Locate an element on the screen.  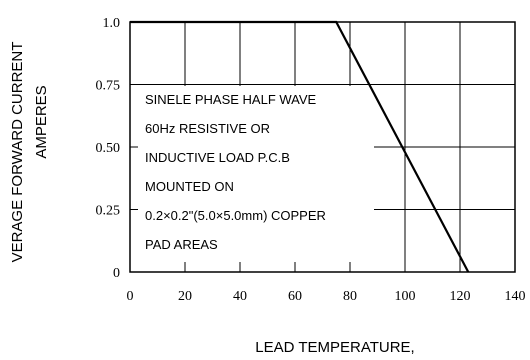
y-tick-label: 0.50 is located at coordinates (108, 148).